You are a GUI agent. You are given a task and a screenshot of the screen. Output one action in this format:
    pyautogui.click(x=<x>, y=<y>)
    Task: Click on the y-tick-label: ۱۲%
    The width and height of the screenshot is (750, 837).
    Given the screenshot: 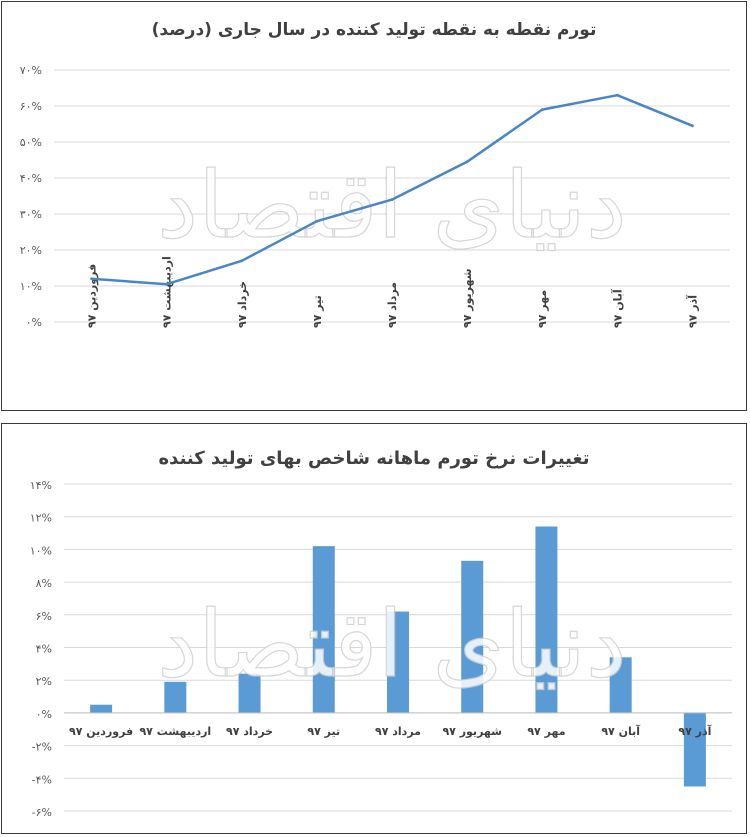 What is the action you would take?
    pyautogui.click(x=41, y=518)
    